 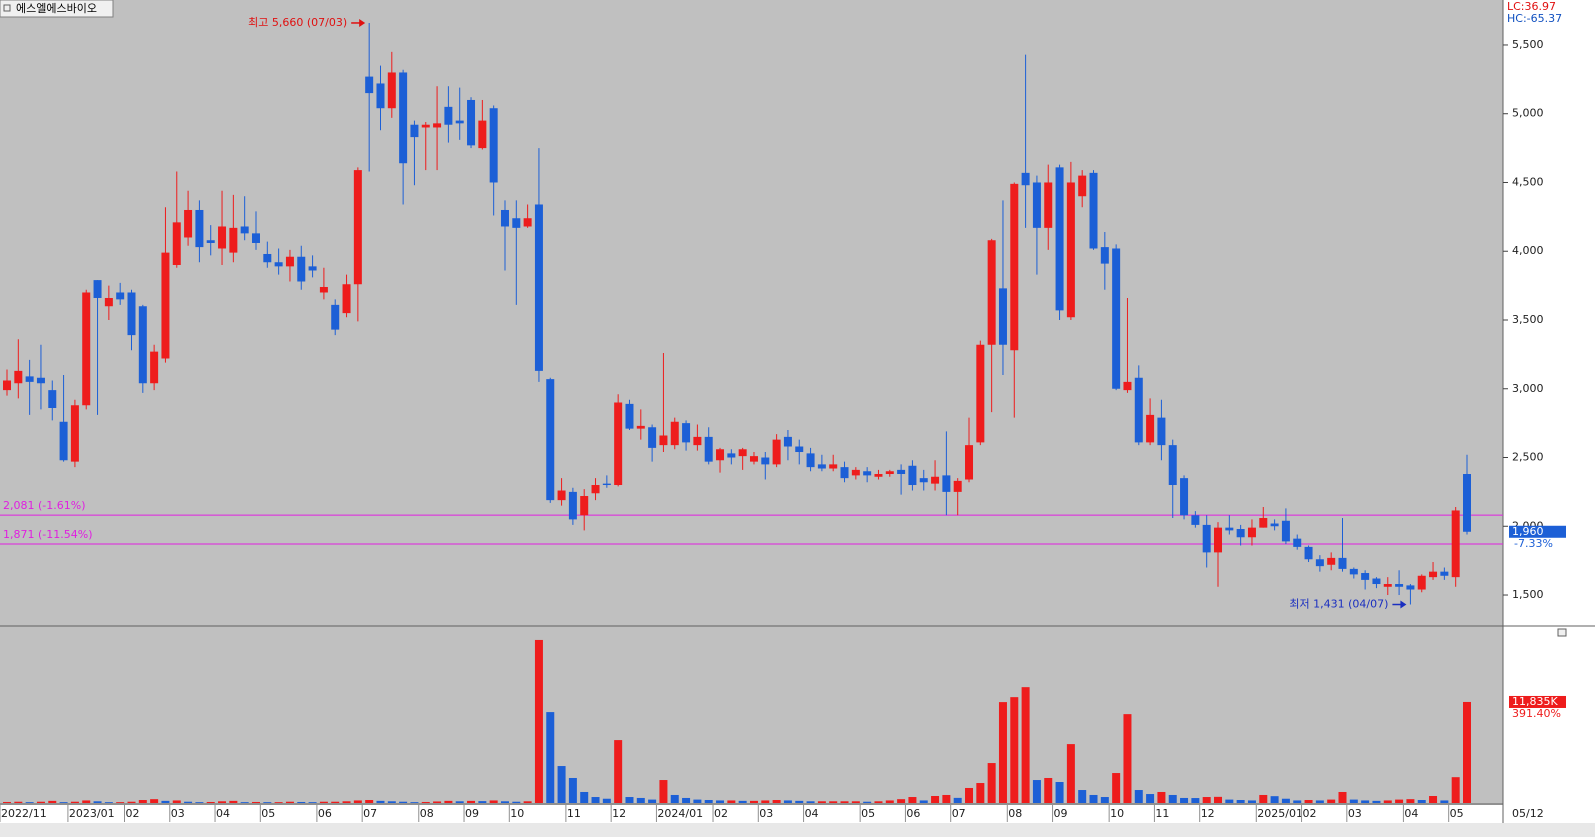 I want to click on current-price-box, so click(x=1537, y=531).